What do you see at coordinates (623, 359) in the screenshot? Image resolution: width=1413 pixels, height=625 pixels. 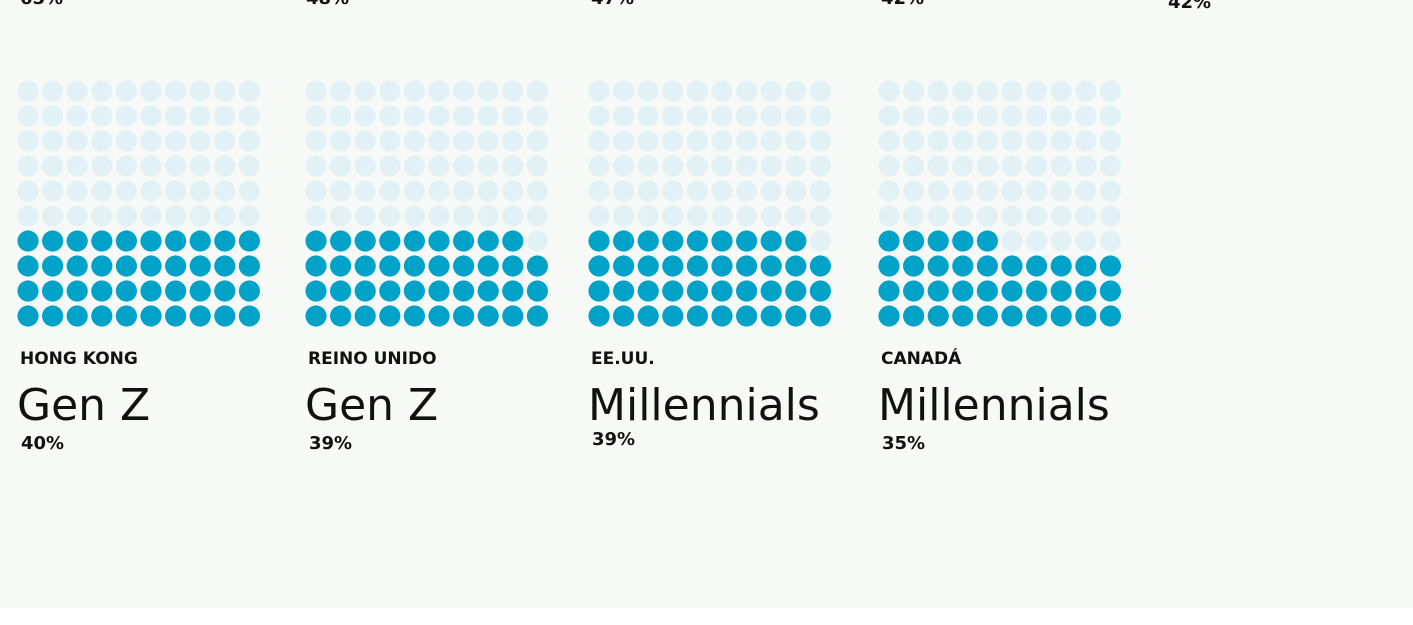 I see `country-label: EE.UU.` at bounding box center [623, 359].